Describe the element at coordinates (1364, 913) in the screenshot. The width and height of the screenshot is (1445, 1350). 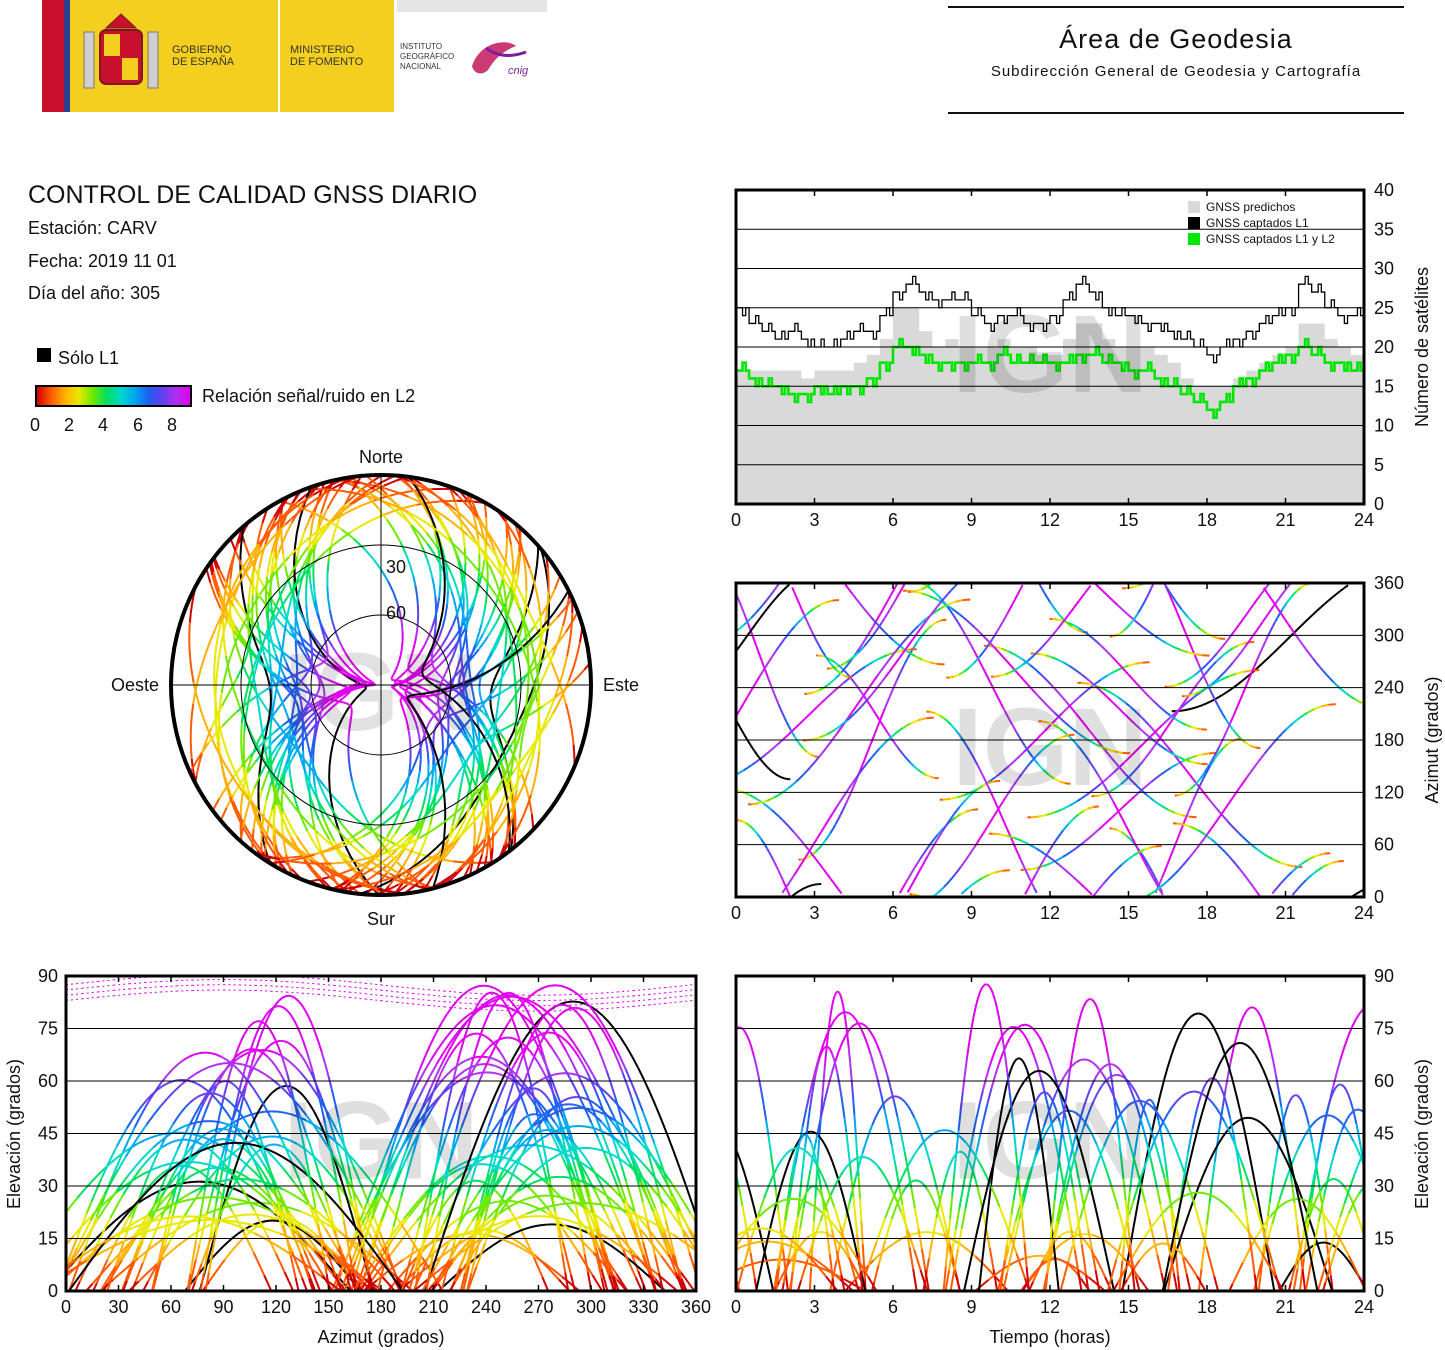
I see `x-tick-label: 24` at that location.